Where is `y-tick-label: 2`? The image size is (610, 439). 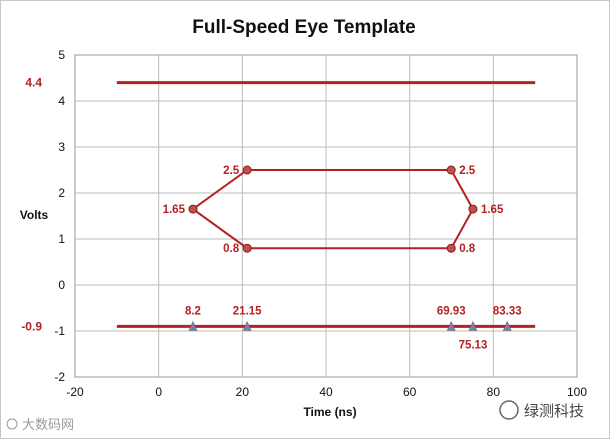 y-tick-label: 2 is located at coordinates (61, 193).